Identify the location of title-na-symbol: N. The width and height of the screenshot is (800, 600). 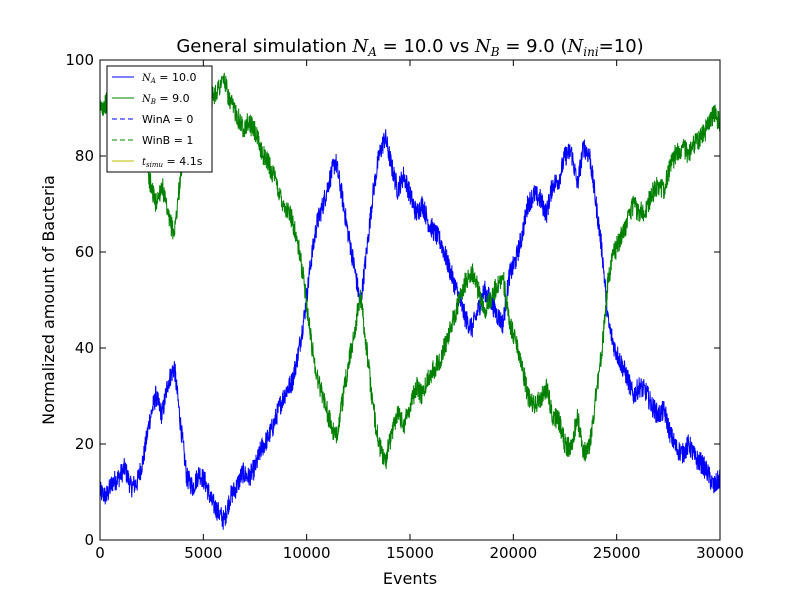
(361, 46).